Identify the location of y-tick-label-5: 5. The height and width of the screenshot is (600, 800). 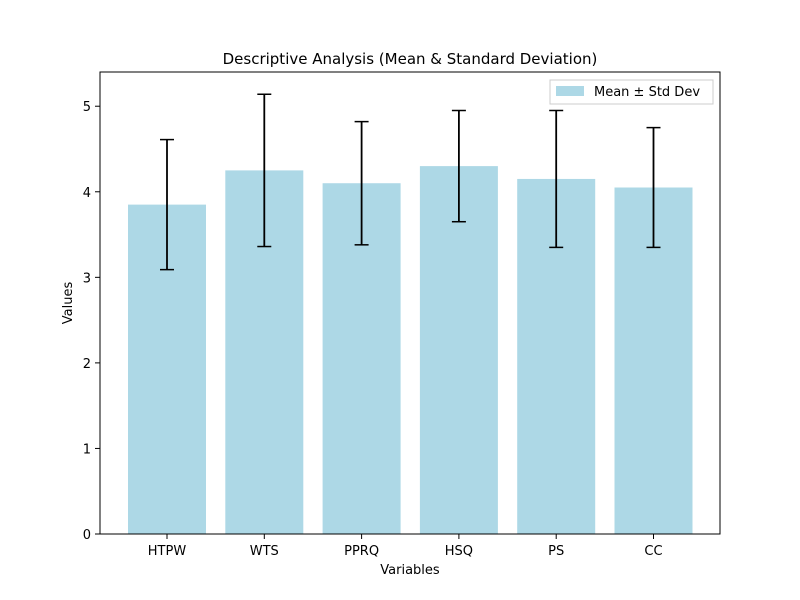
(87, 107).